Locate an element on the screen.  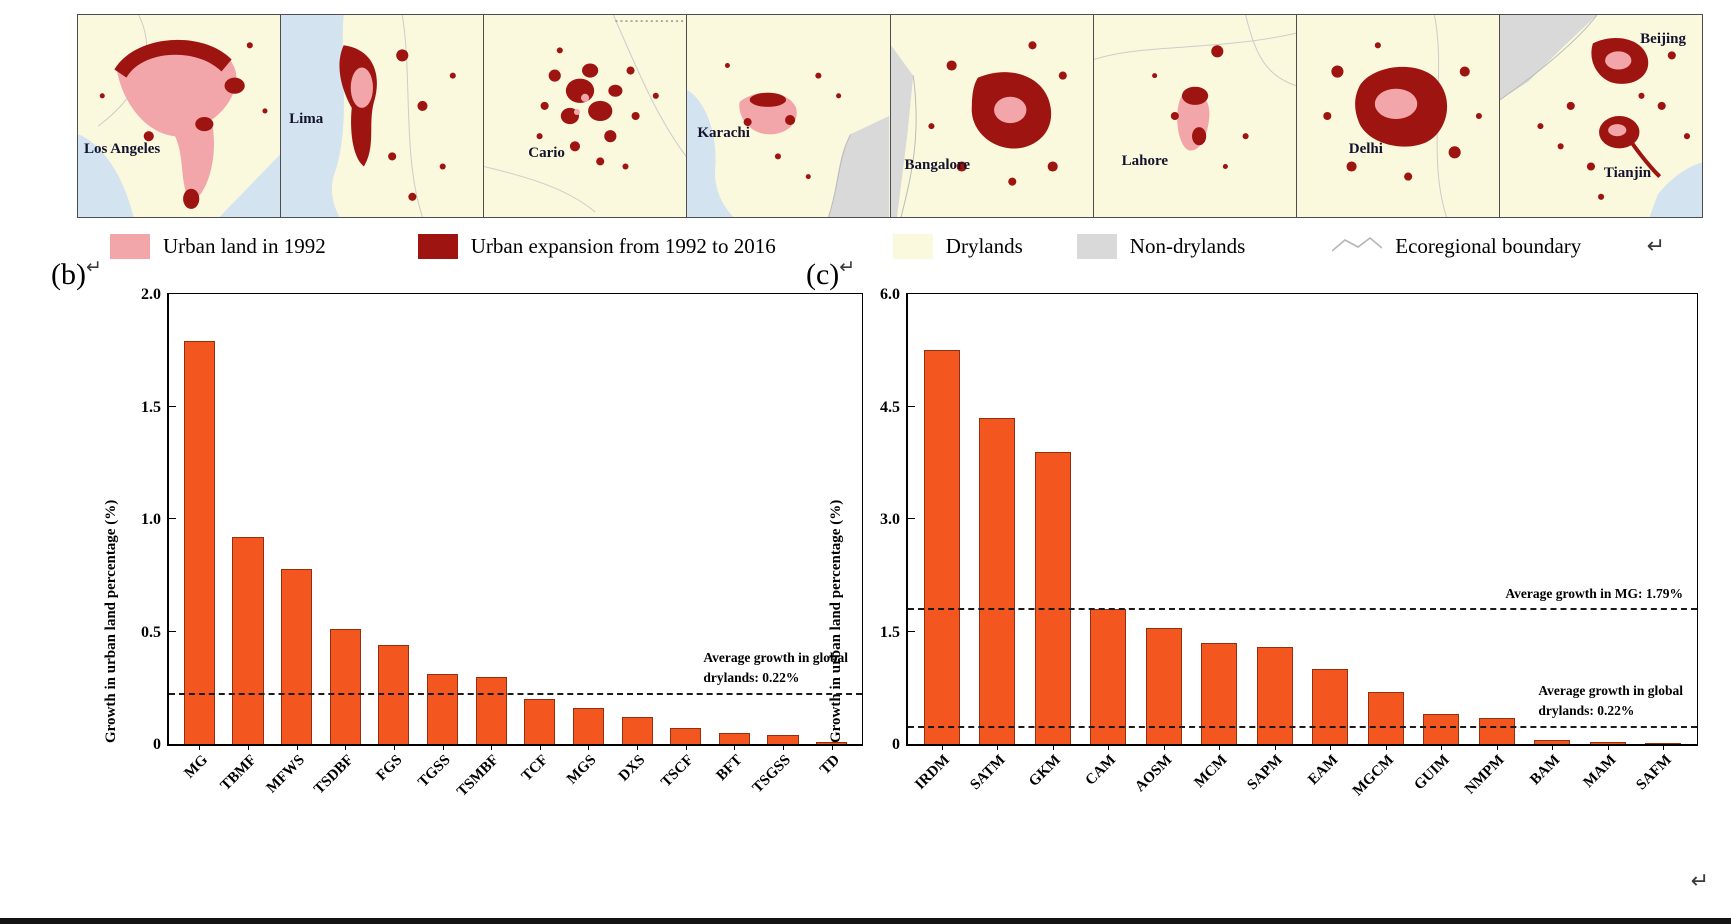
city-label-karachi: Karachi is located at coordinates (723, 133).